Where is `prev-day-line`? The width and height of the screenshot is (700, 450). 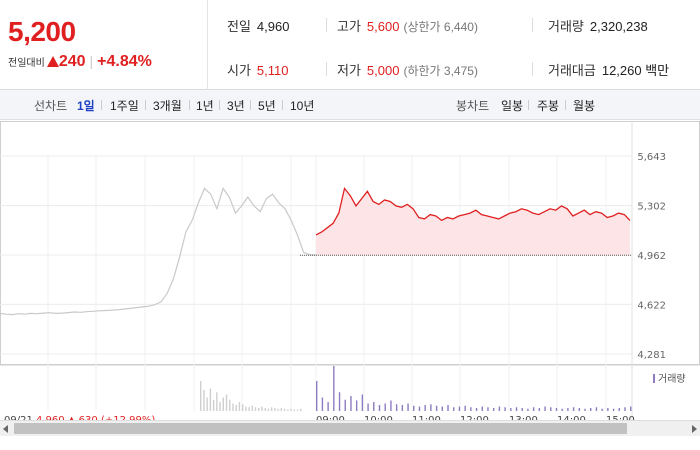 prev-day-line is located at coordinates (158, 251).